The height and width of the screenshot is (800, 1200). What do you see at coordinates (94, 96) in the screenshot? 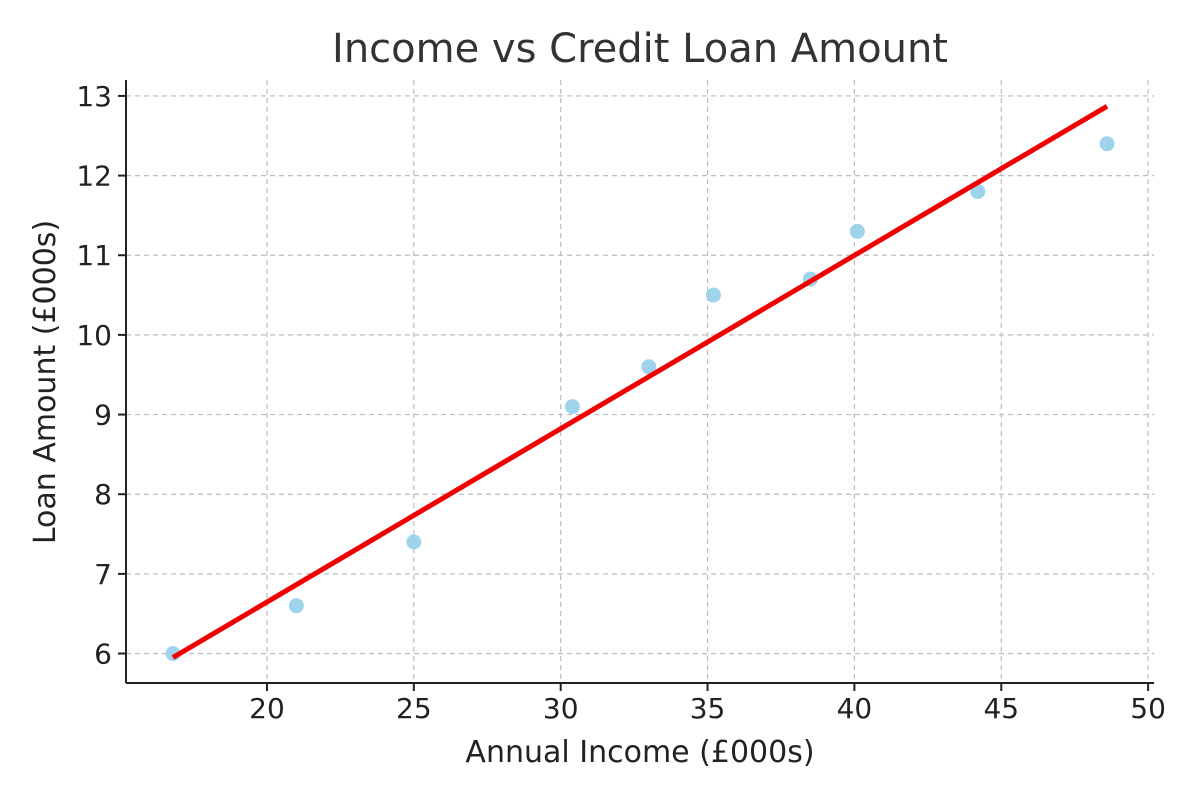
I see `y-tick-label-7: 13` at bounding box center [94, 96].